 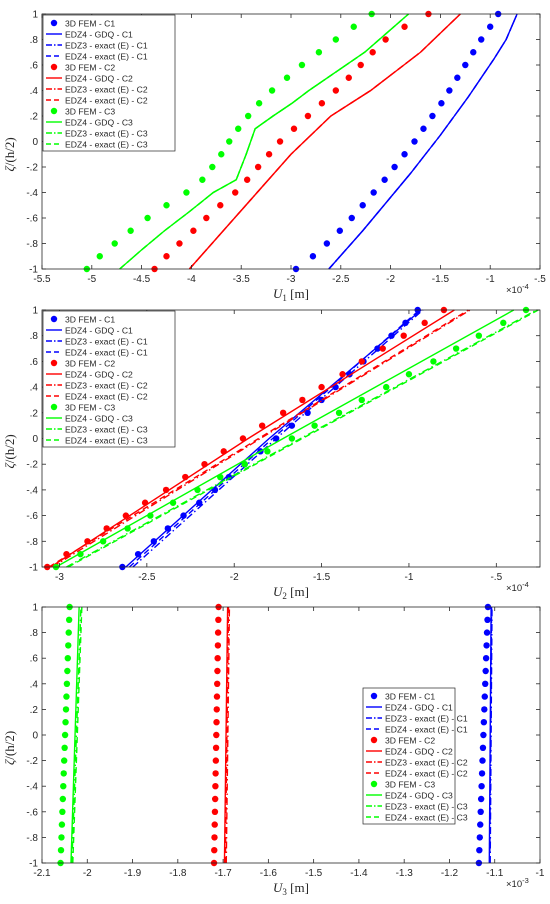 What do you see at coordinates (106, 133) in the screenshot?
I see `legend-label: EDZ3 - exact (E) - C3` at bounding box center [106, 133].